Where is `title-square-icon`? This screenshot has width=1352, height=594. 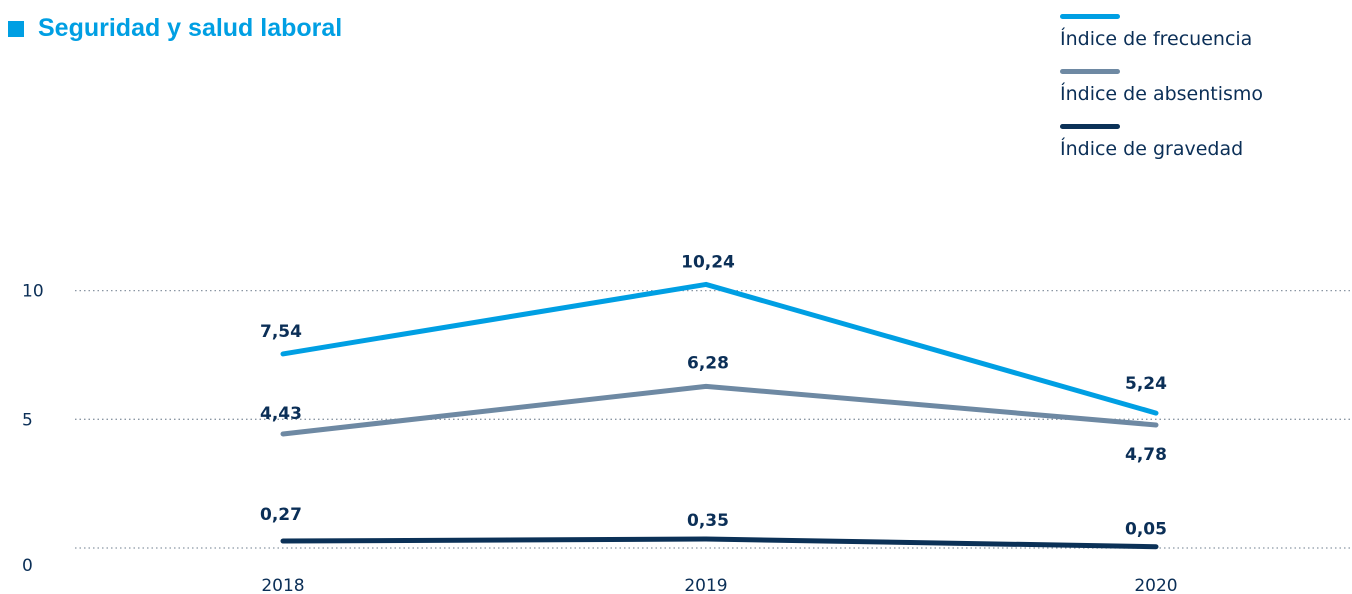 title-square-icon is located at coordinates (16, 28).